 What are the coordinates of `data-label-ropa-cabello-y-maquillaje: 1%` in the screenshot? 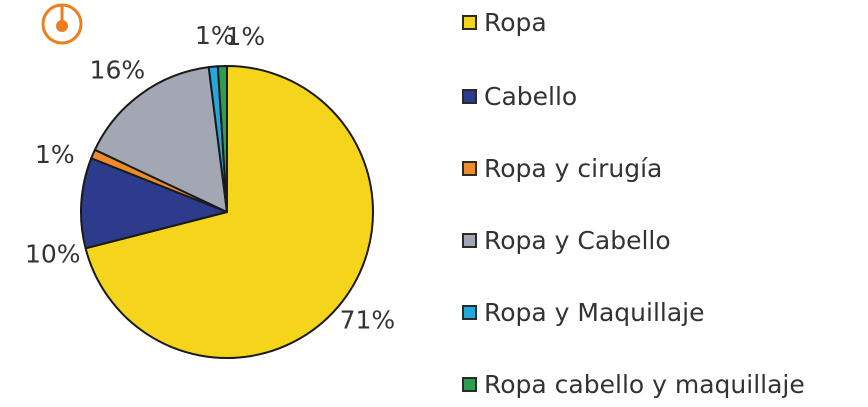 It's located at (245, 36).